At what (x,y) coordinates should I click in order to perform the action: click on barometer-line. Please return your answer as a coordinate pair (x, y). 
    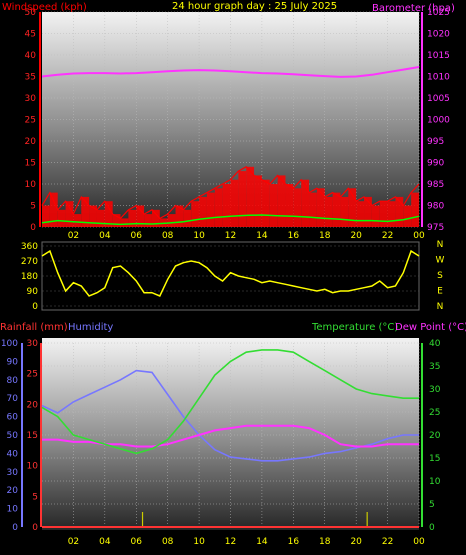
    Looking at the image, I should click on (230, 72).